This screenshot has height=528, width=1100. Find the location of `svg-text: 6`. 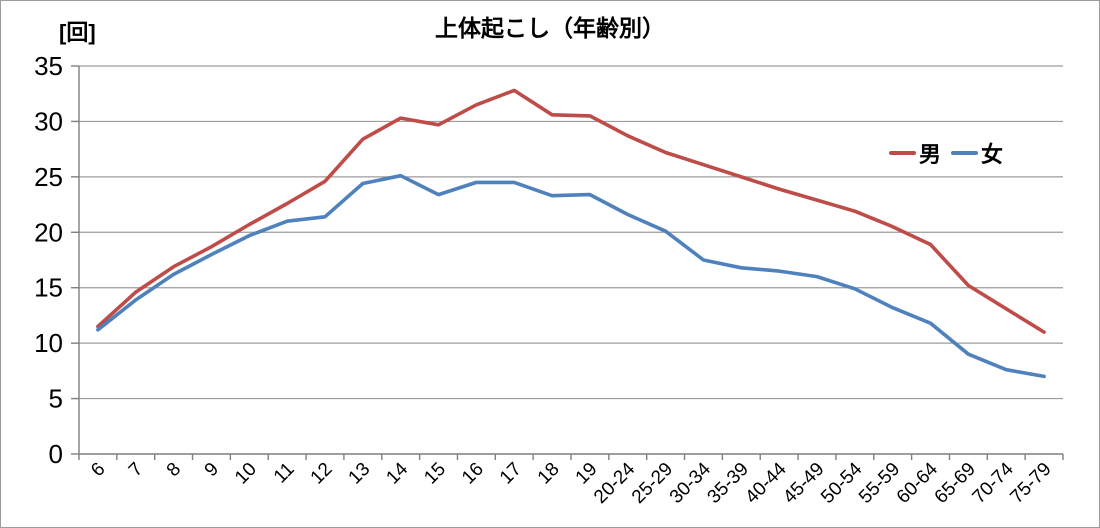

svg-text: 6 is located at coordinates (98, 470).